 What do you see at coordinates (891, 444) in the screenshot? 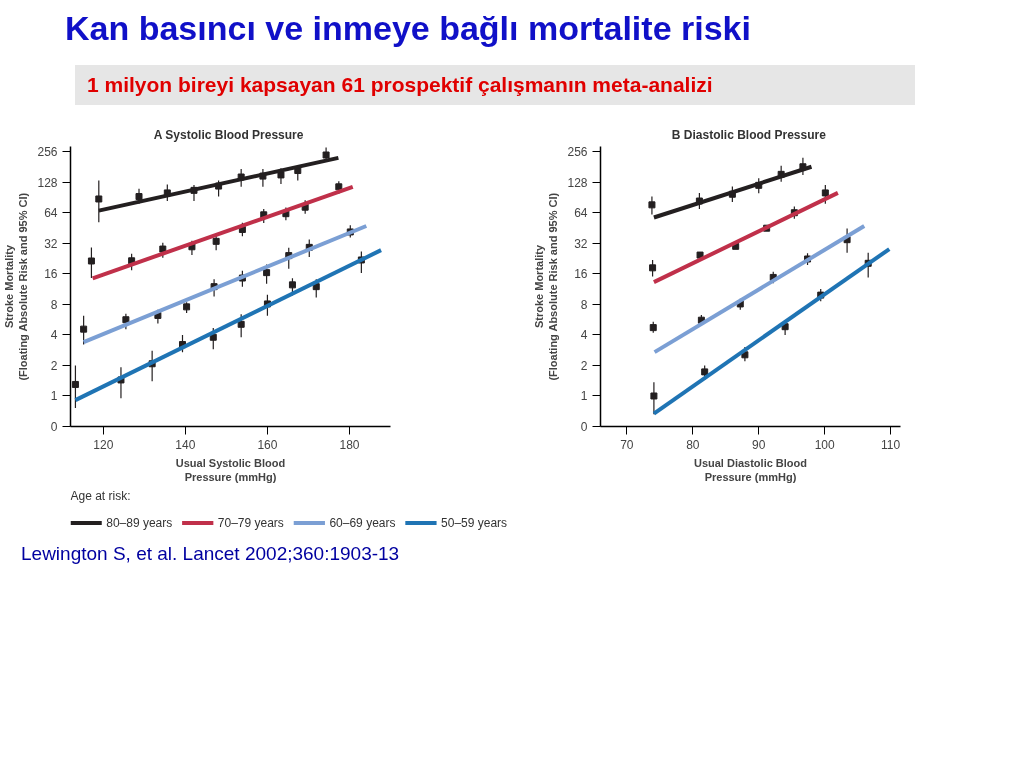
I see `x-tick-label: 110` at bounding box center [891, 444].